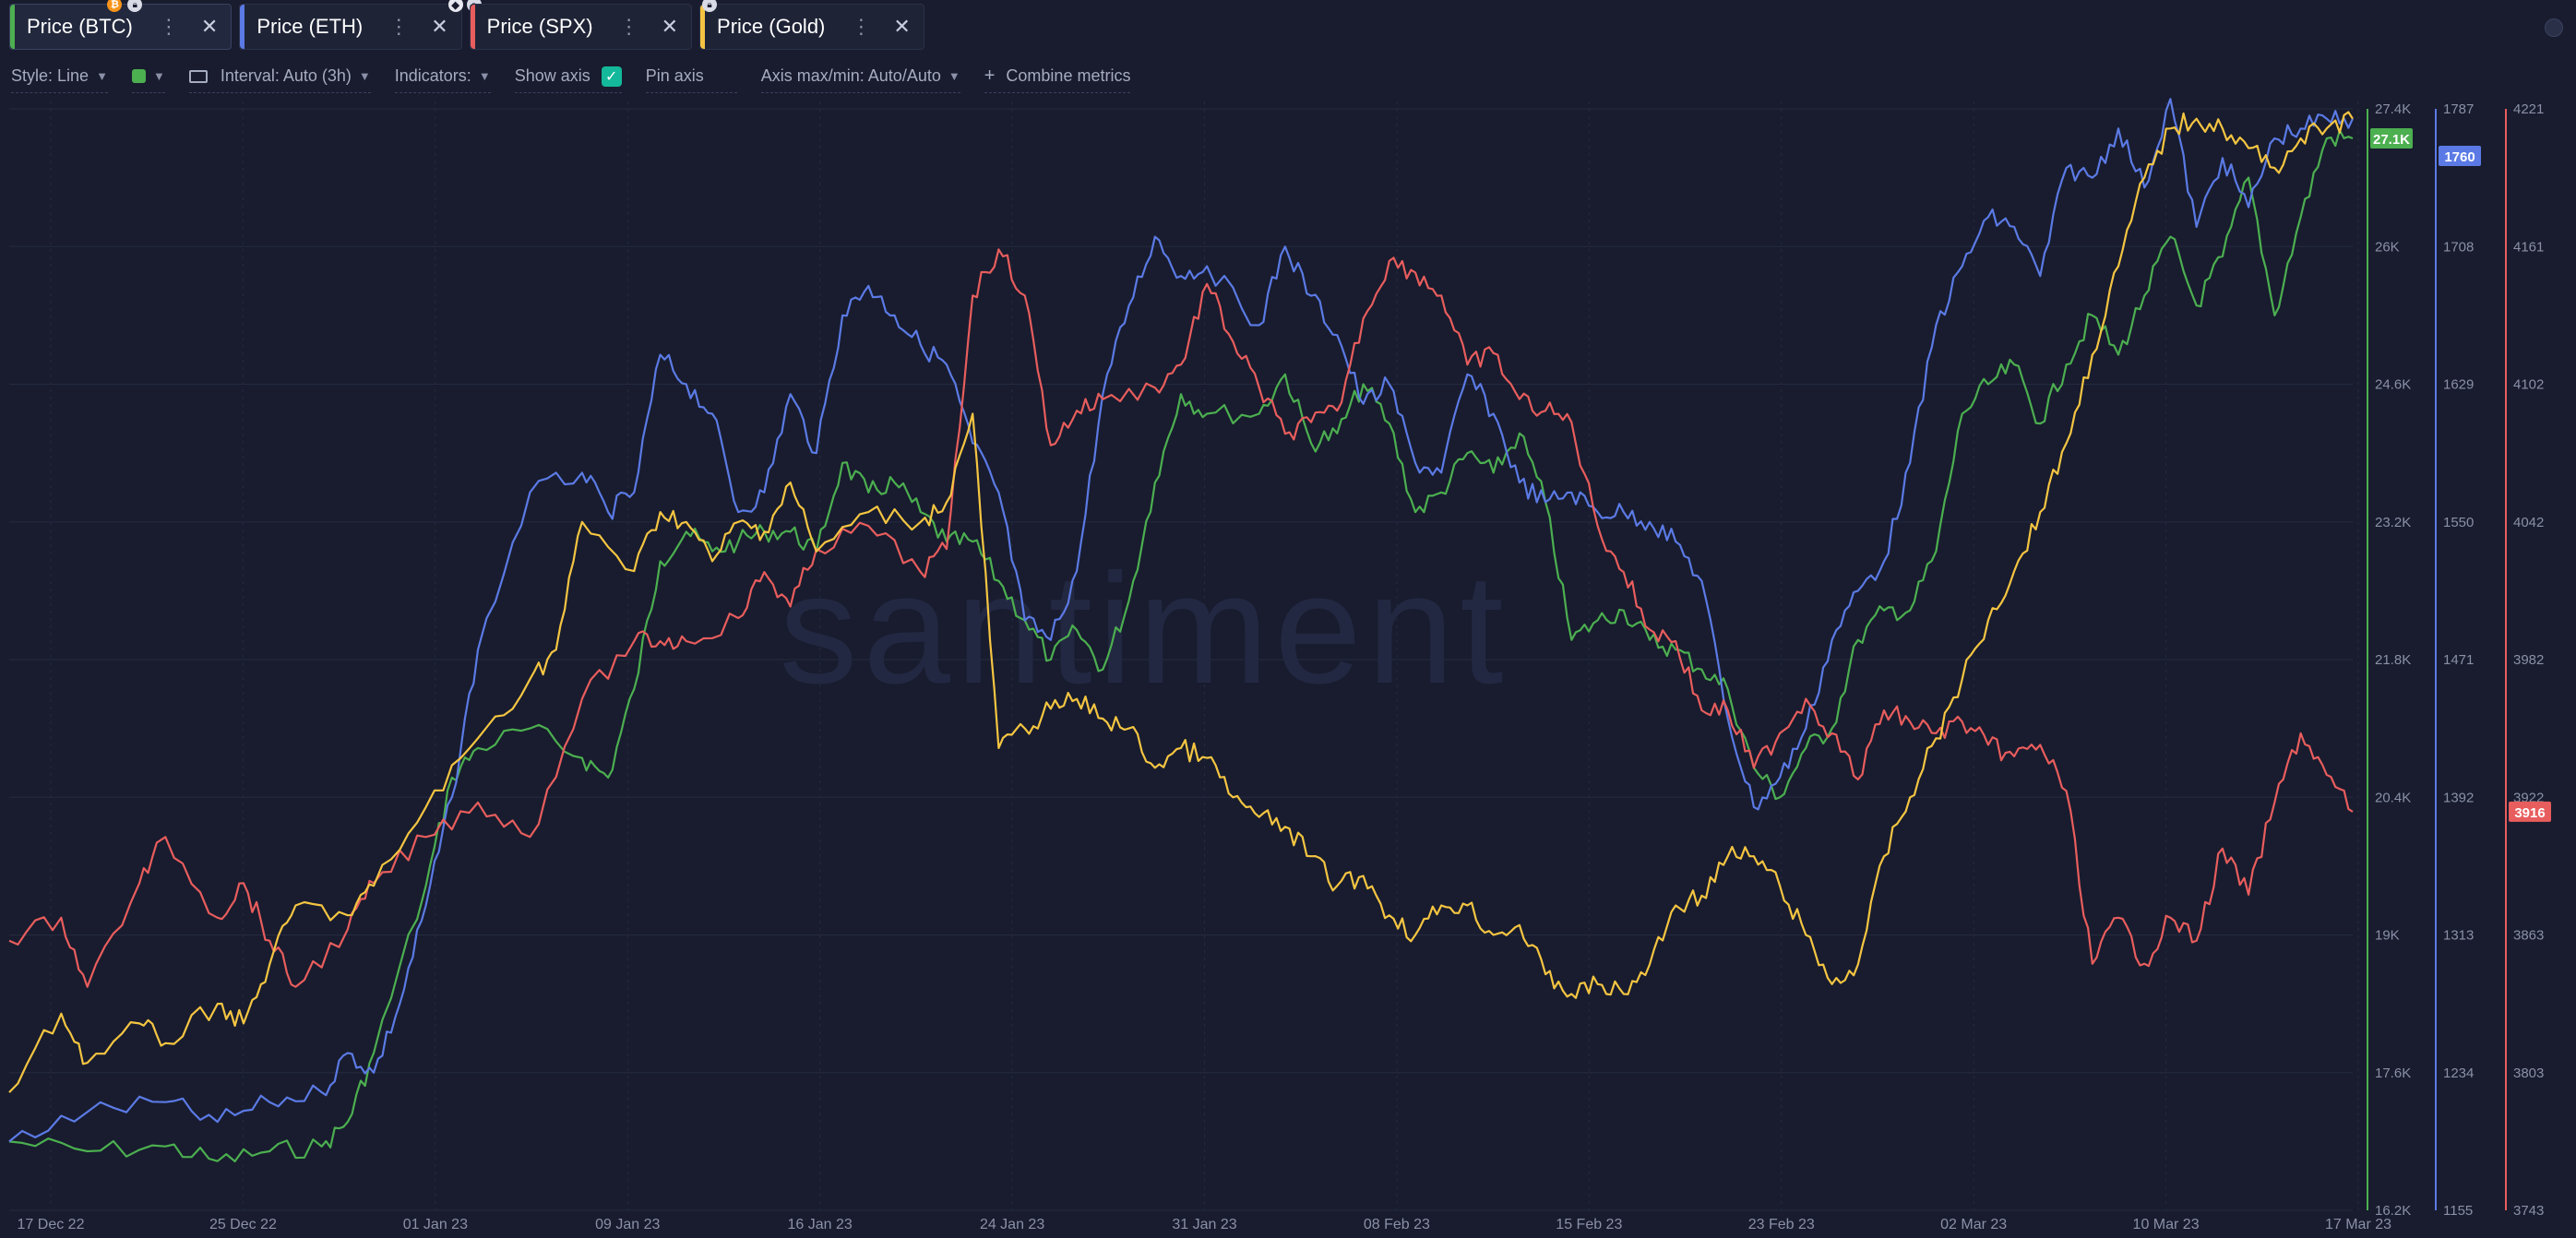 The image size is (2576, 1238). I want to click on current-value-badge: 27.1K, so click(2392, 138).